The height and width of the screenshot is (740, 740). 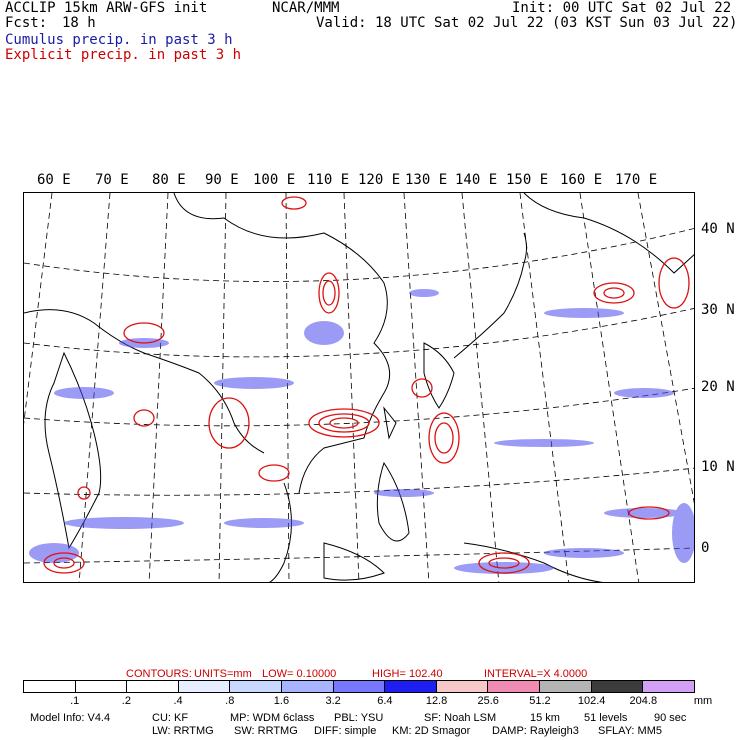 What do you see at coordinates (544, 387) in the screenshot?
I see `longitude-line-140e` at bounding box center [544, 387].